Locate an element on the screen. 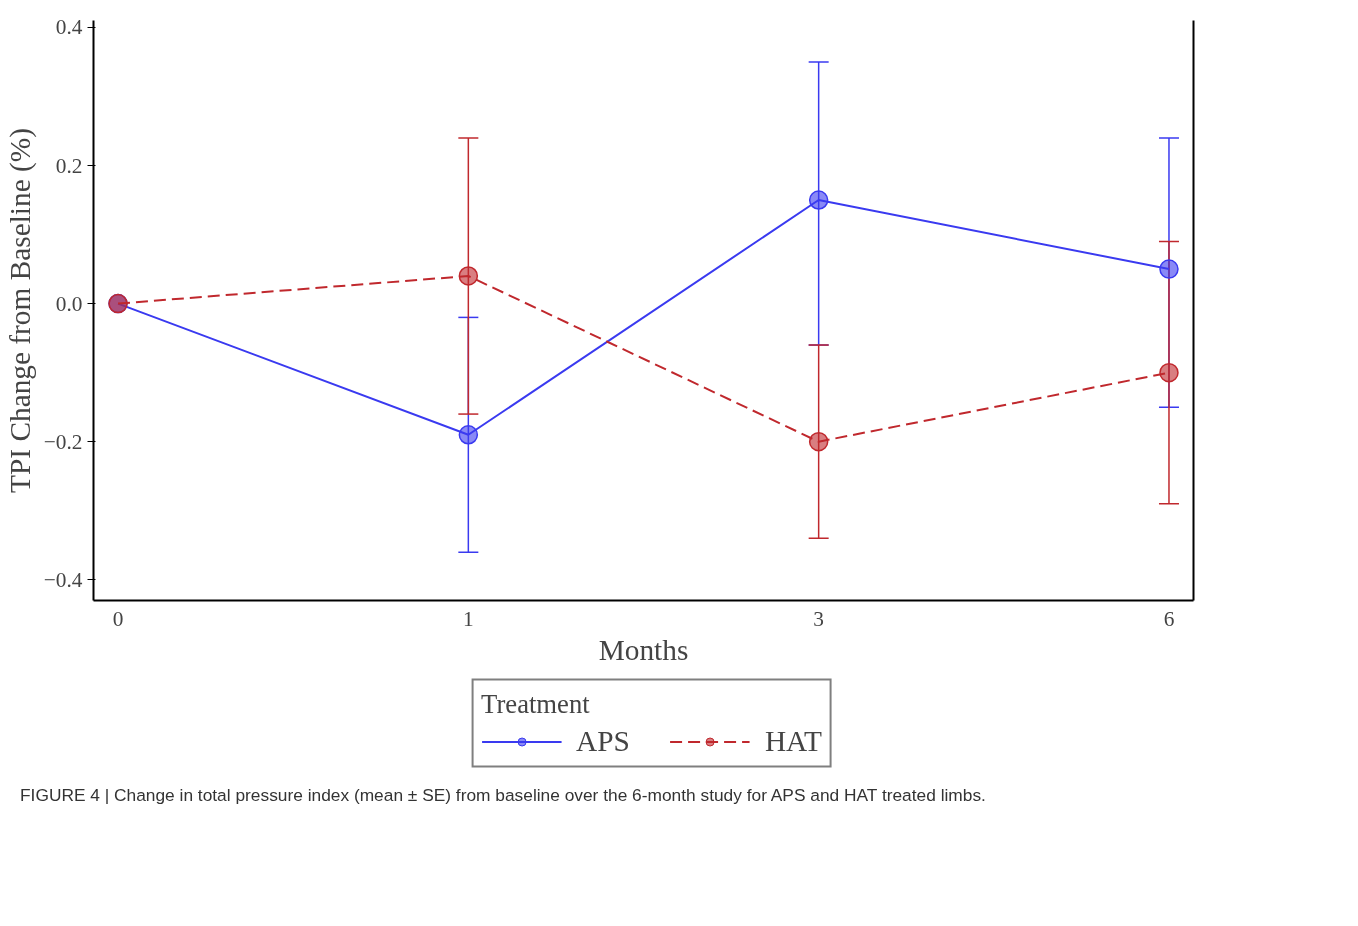 The width and height of the screenshot is (1358, 926). caption: FIGURE 4 | Change in total pressure index (mean ± SE) from baseline over the 6-month study for APS and HAT treated limbs. is located at coordinates (503, 795).